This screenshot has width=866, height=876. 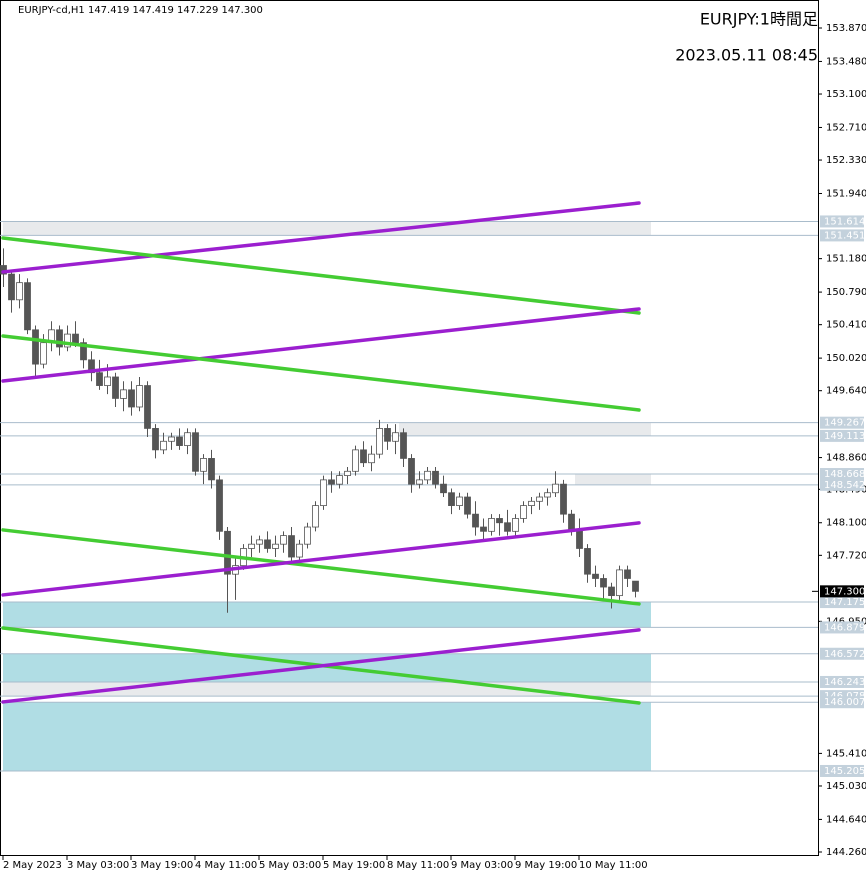 What do you see at coordinates (482, 865) in the screenshot?
I see `x-tick-label: 9 May 03:00` at bounding box center [482, 865].